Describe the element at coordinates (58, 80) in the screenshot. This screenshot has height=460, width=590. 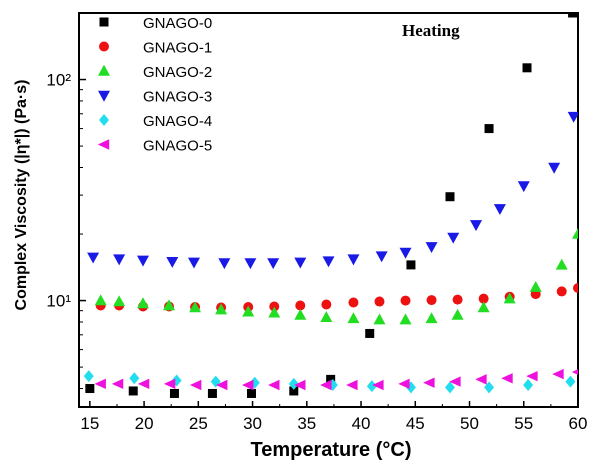
I see `y-tick-label: 10²` at that location.